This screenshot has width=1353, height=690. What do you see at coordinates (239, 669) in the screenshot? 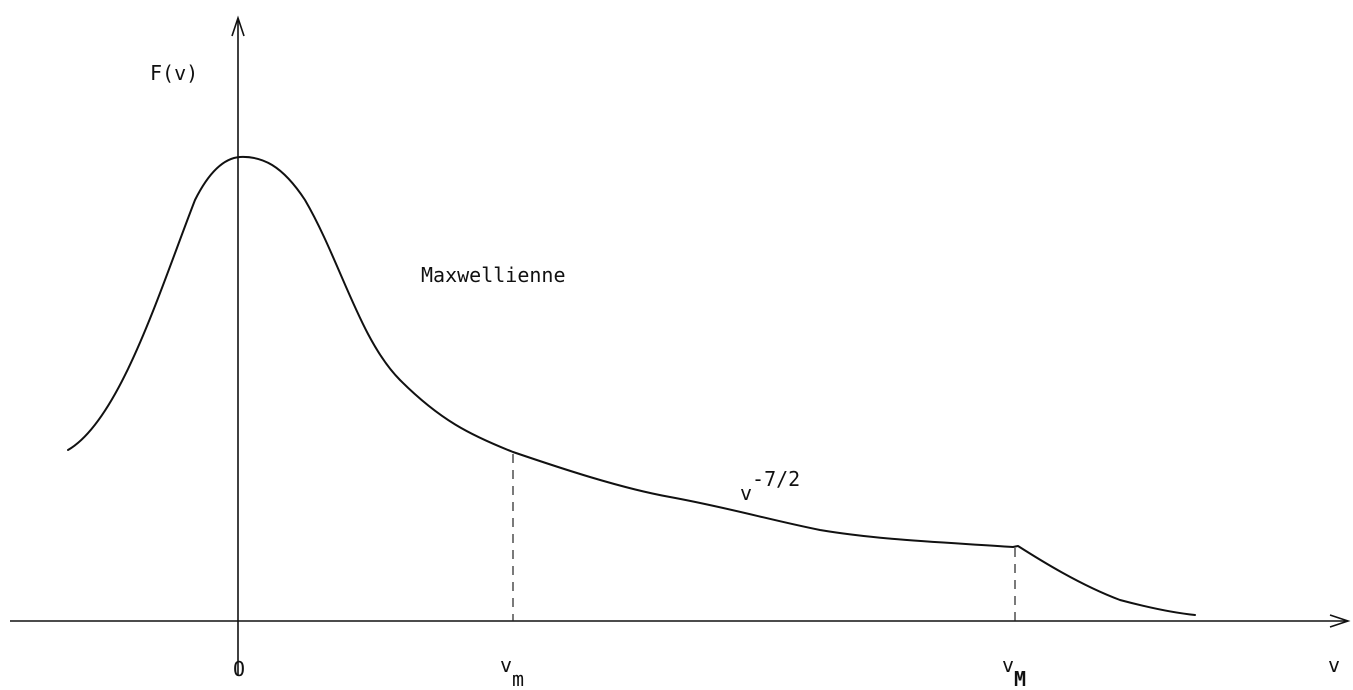
I see `origin-label: O` at bounding box center [239, 669].